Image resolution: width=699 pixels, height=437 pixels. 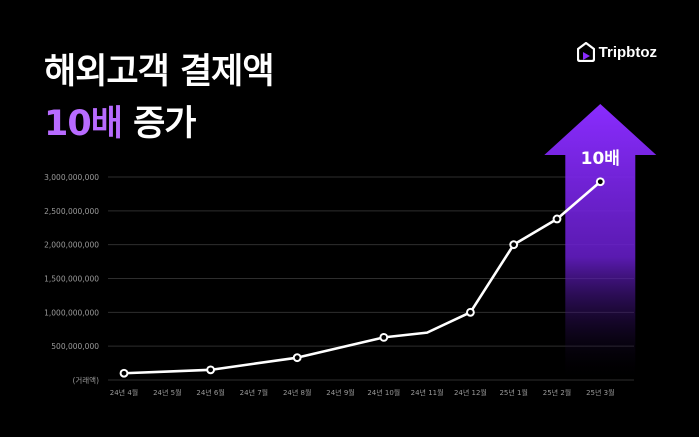 What do you see at coordinates (427, 392) in the screenshot?
I see `x-tick-label: 24년 11월` at bounding box center [427, 392].